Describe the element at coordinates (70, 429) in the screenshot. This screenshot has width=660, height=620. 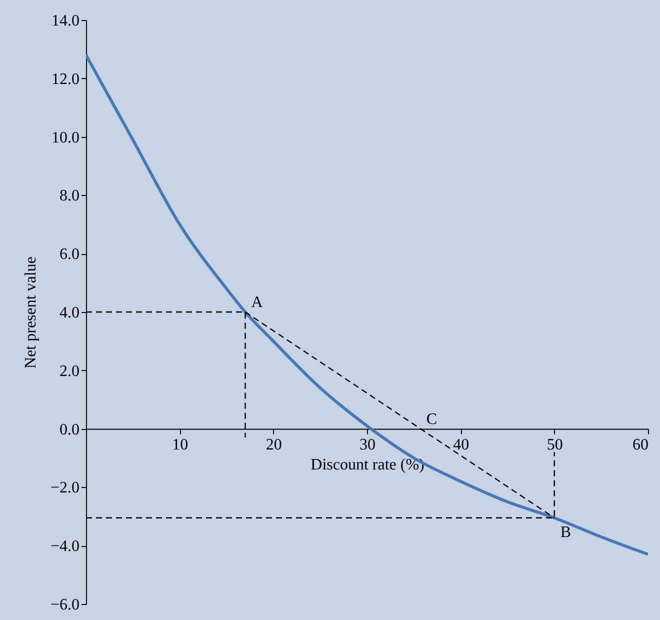
I see `y-tick-label: 0.0` at that location.